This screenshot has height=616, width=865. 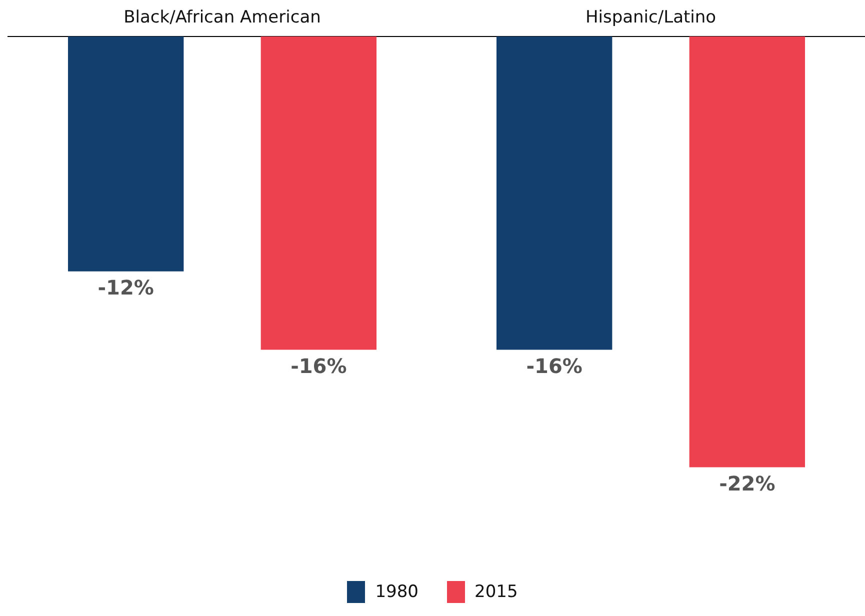 What do you see at coordinates (126, 288) in the screenshot?
I see `data-label: -12%` at bounding box center [126, 288].